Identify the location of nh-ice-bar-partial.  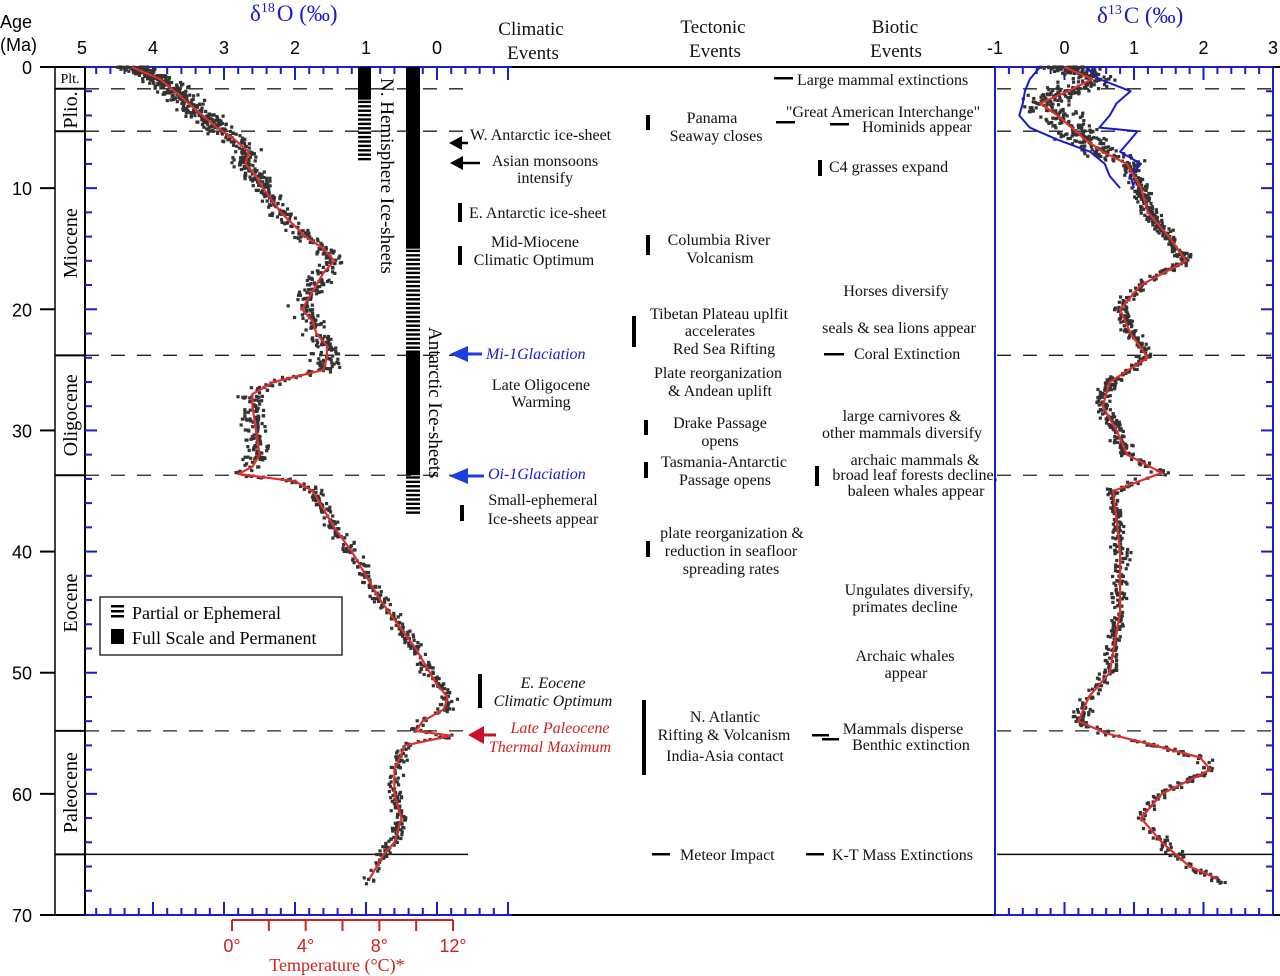
(364, 150).